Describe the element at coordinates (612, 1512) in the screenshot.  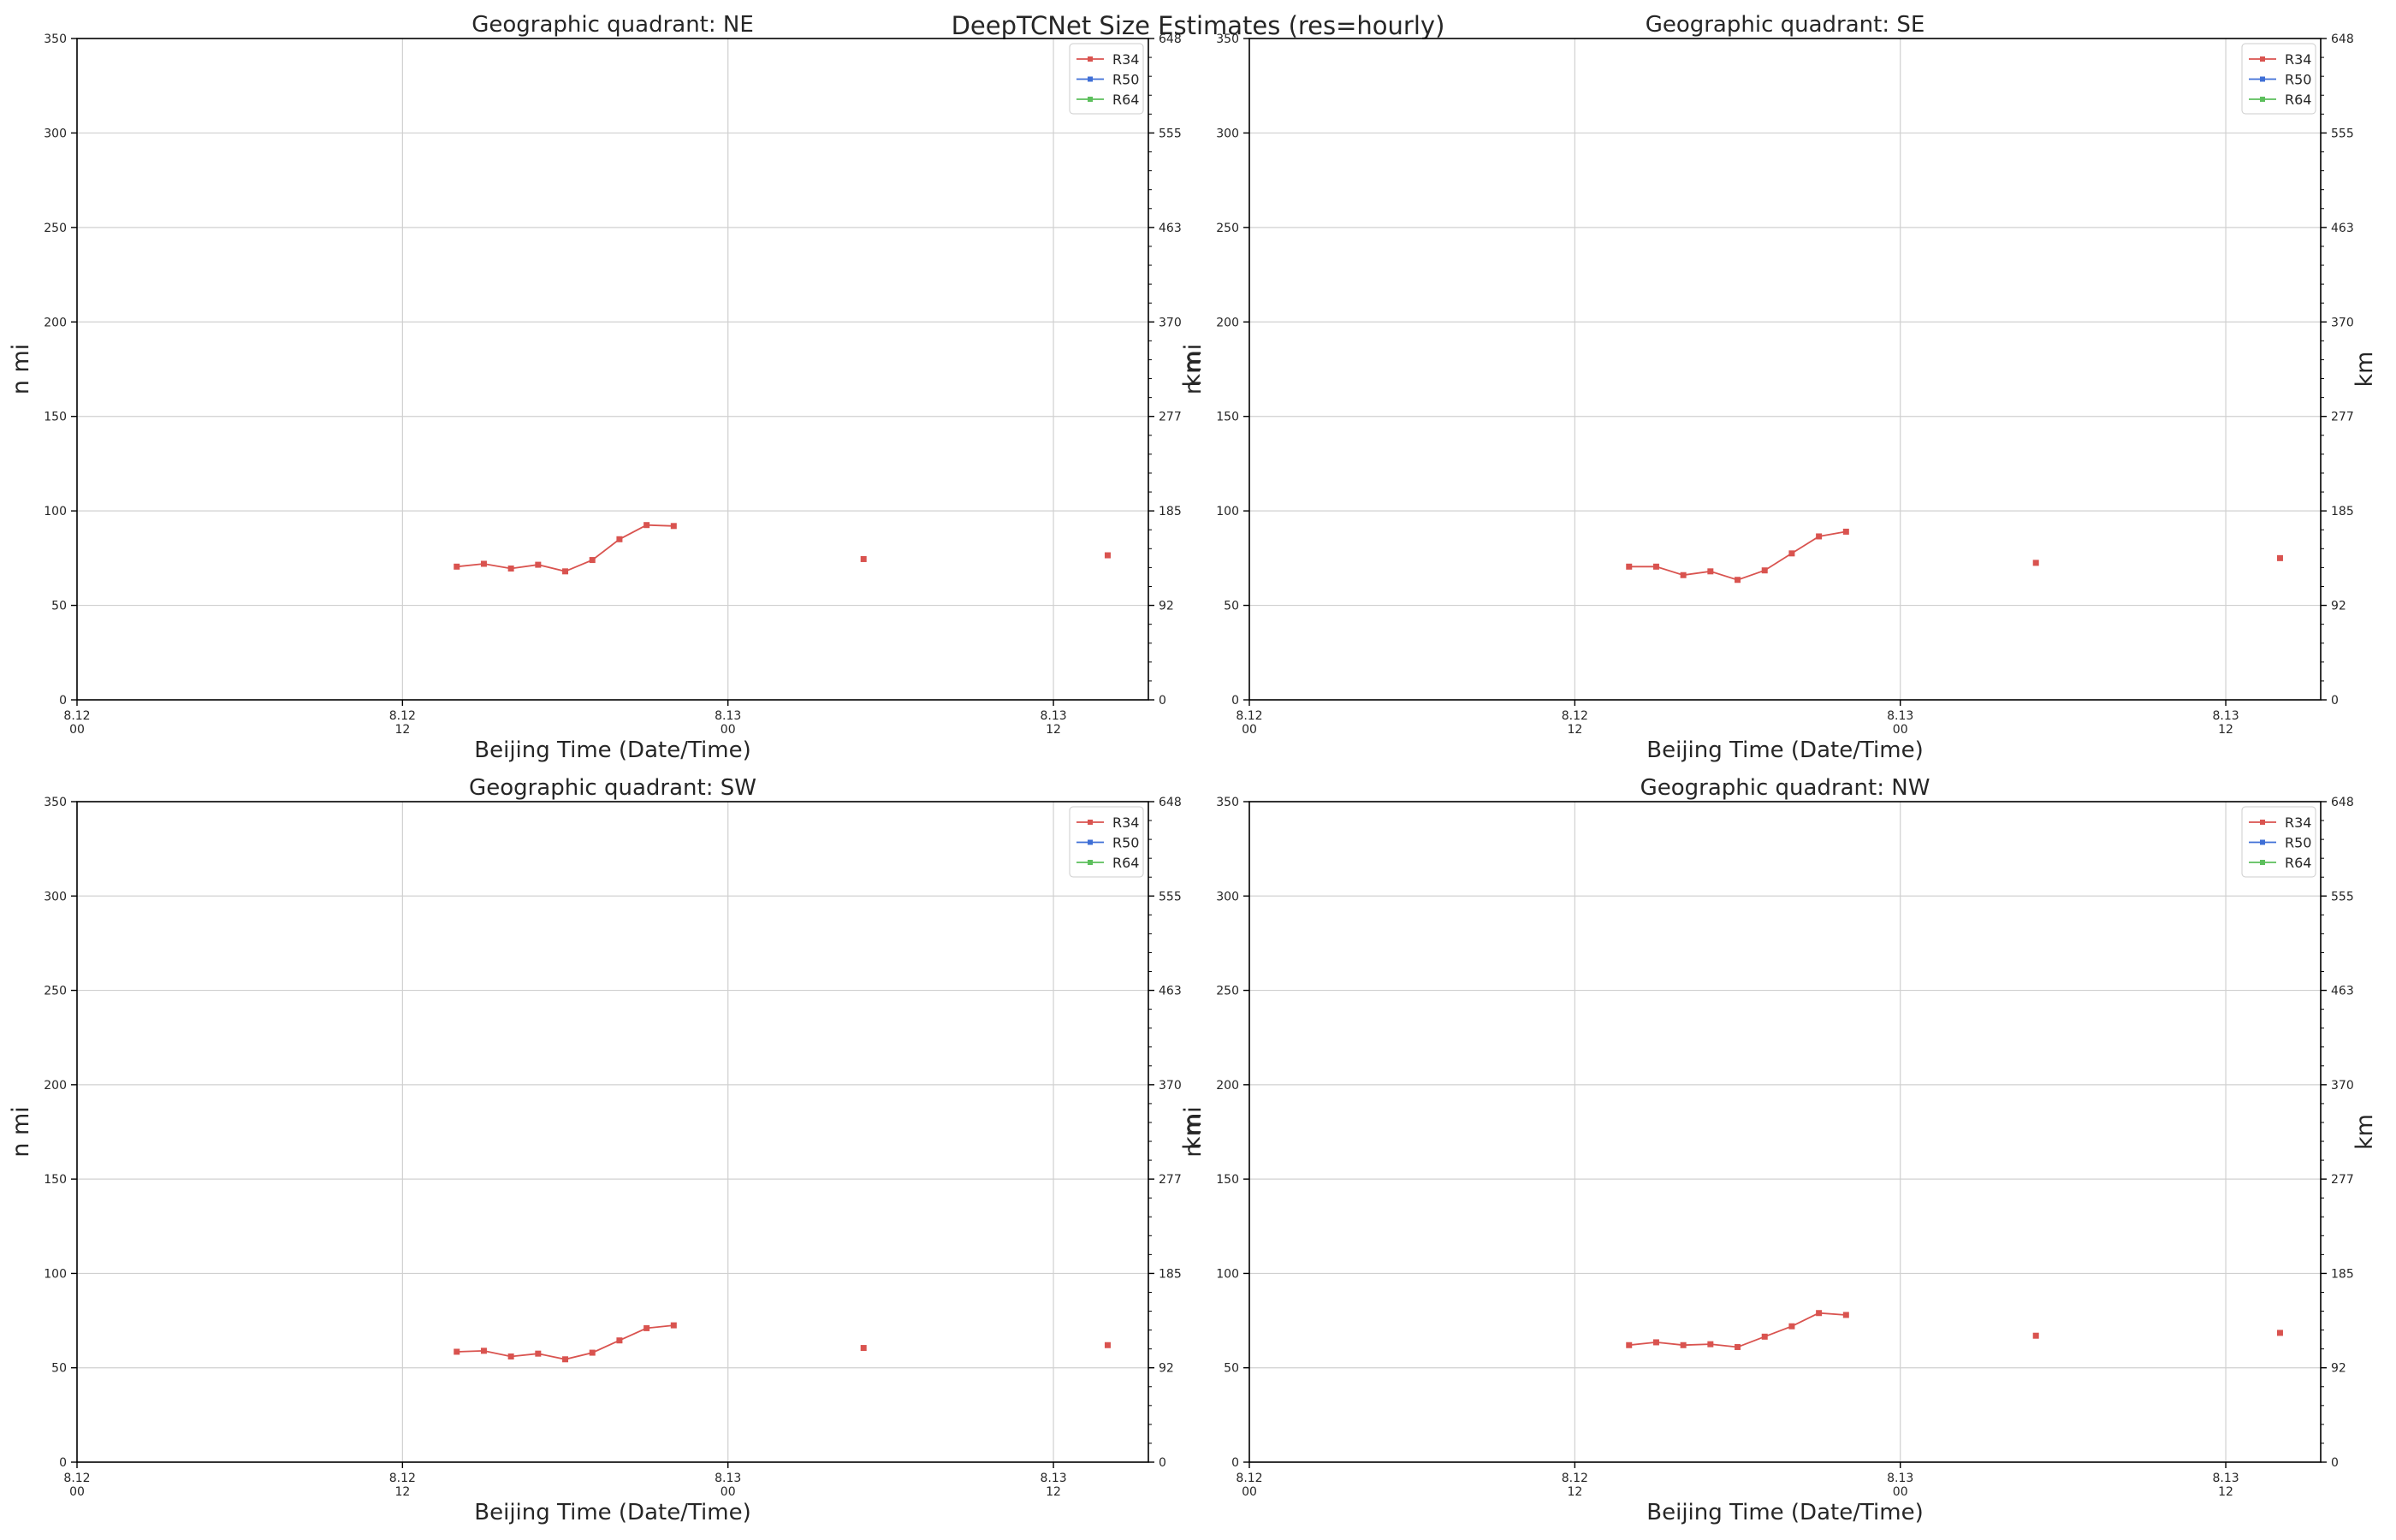
I see `x-axis-label: Beijing Time (Date/Time)` at that location.